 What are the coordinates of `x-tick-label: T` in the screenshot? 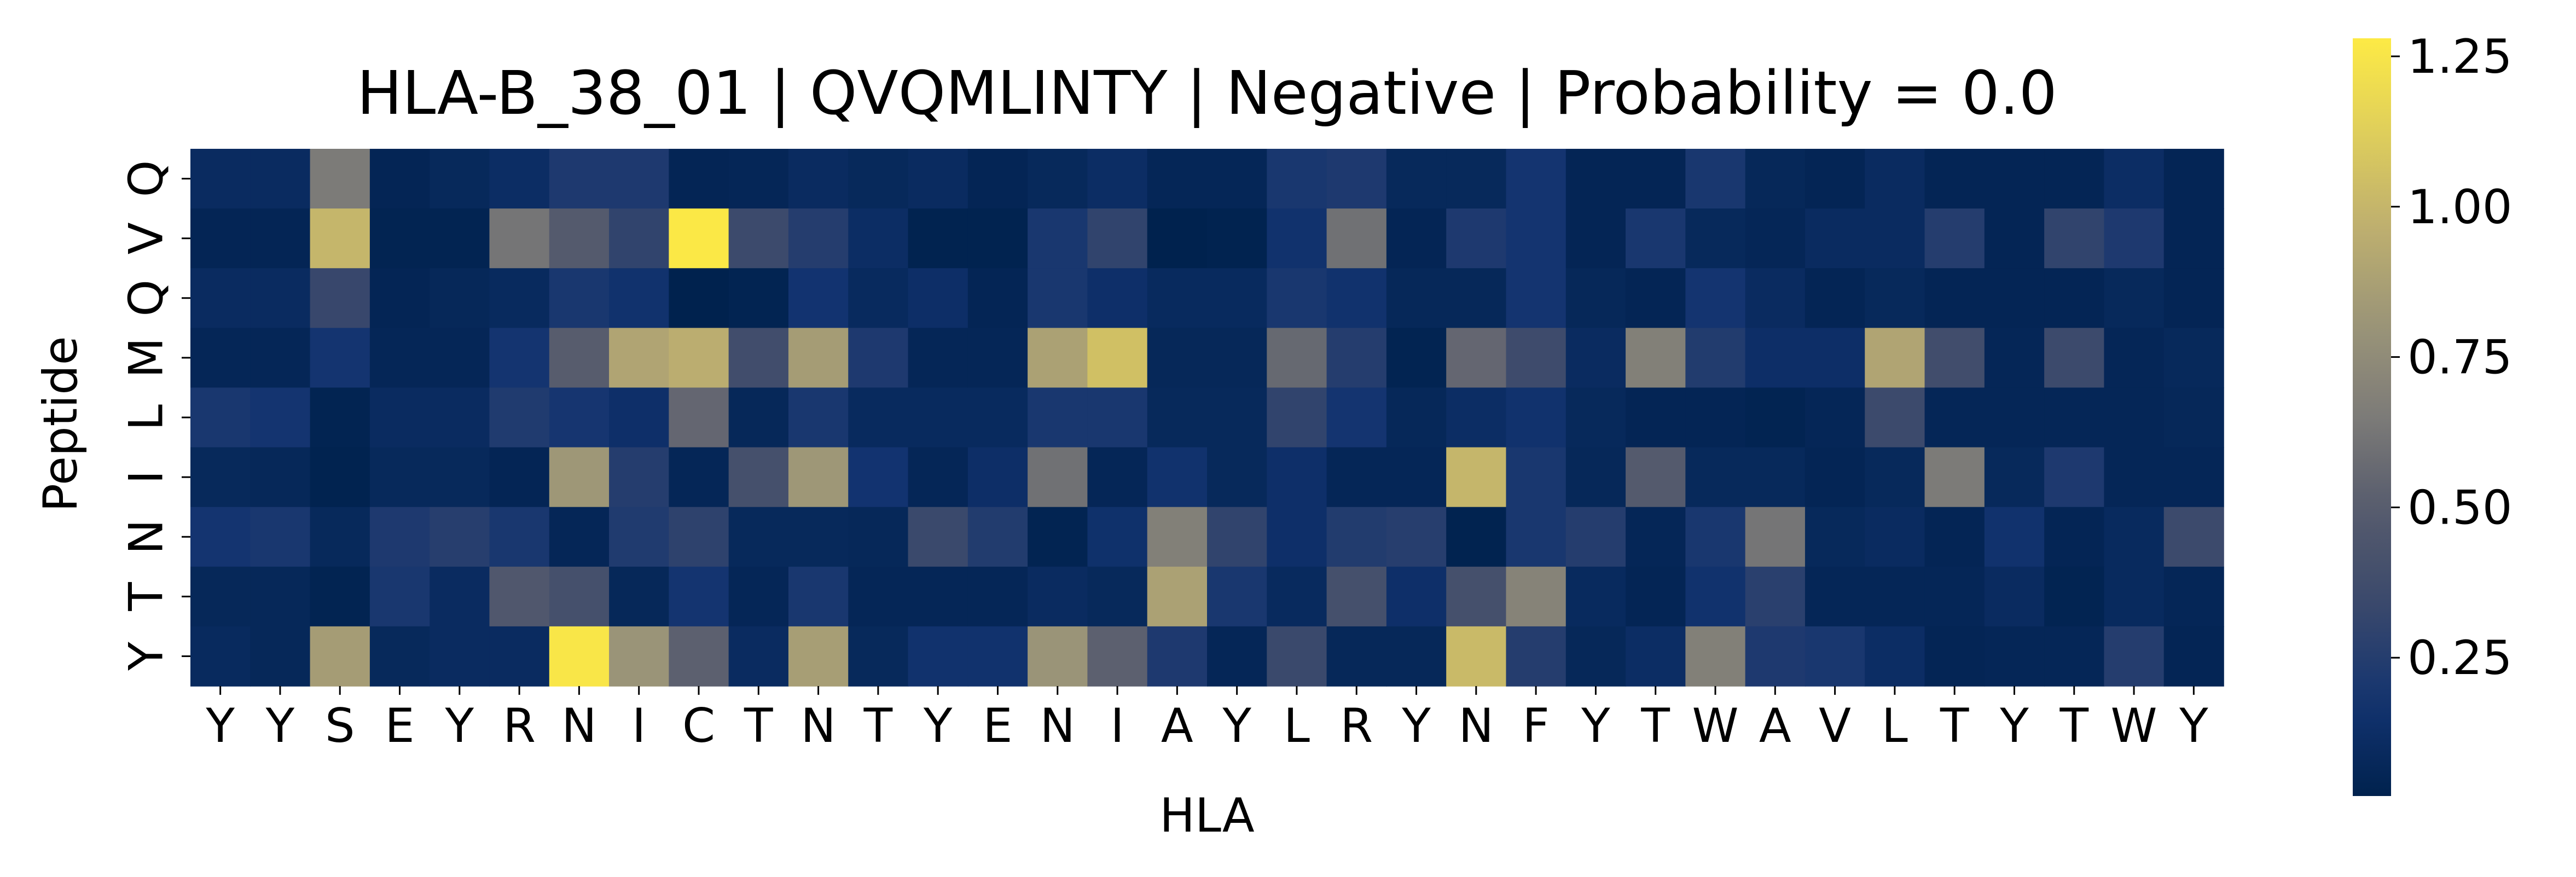 It's located at (1655, 726).